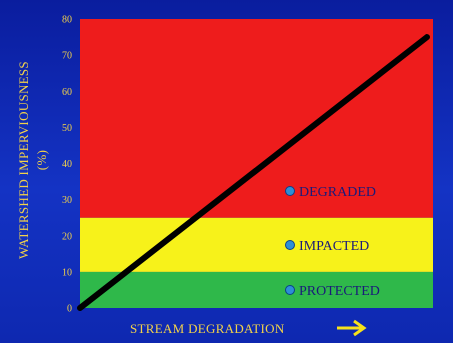  What do you see at coordinates (337, 192) in the screenshot?
I see `zone-label-degraded: DEGRADED` at bounding box center [337, 192].